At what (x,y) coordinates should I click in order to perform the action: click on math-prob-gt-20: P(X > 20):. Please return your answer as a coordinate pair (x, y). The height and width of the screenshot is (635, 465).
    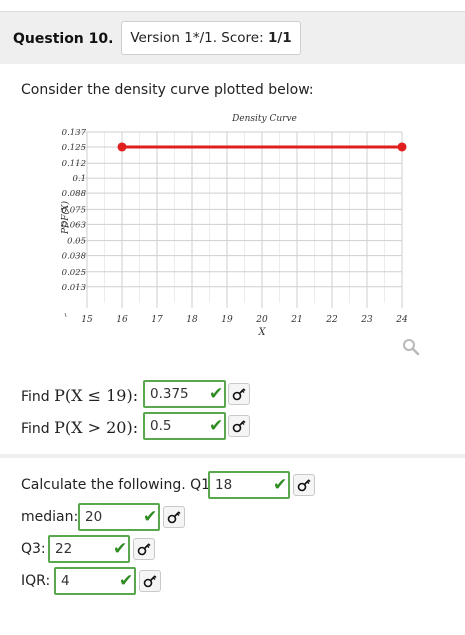
    Looking at the image, I should click on (96, 427).